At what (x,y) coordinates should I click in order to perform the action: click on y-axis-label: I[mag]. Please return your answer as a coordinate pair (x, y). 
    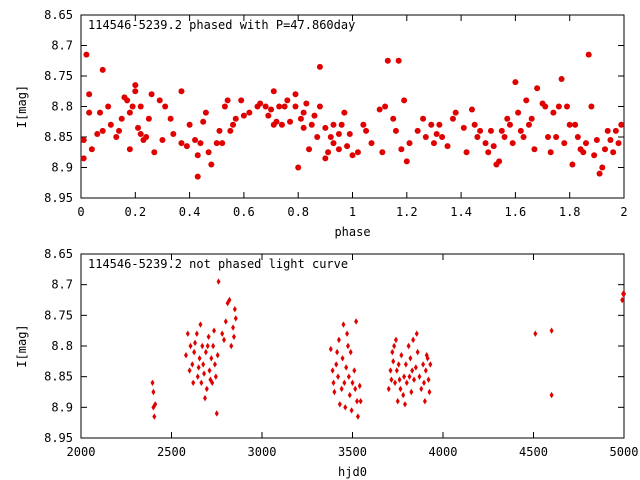
    Looking at the image, I should click on (22, 345).